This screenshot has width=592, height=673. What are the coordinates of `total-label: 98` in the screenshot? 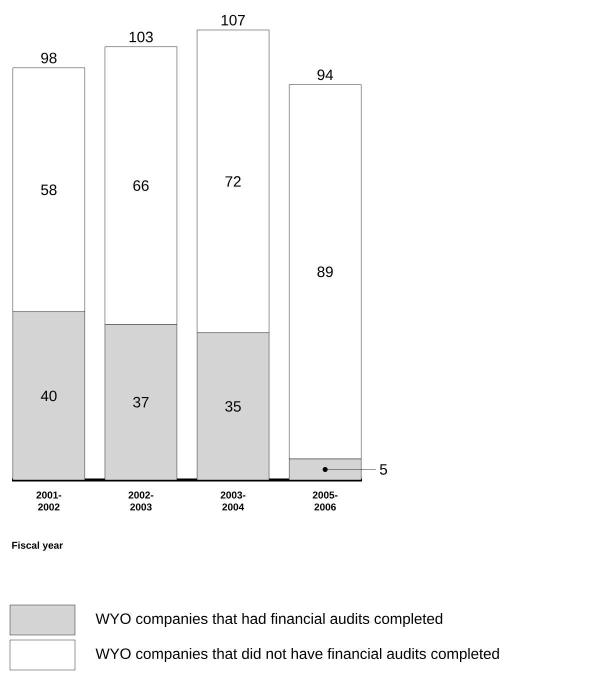 It's located at (49, 58).